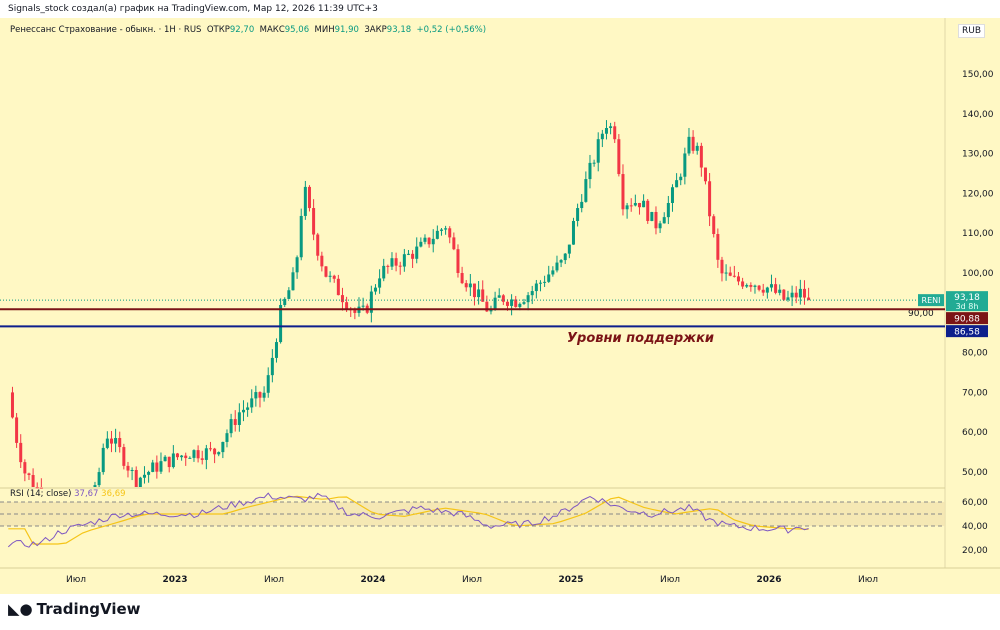  I want to click on time-tick-label: Июл, so click(472, 580).